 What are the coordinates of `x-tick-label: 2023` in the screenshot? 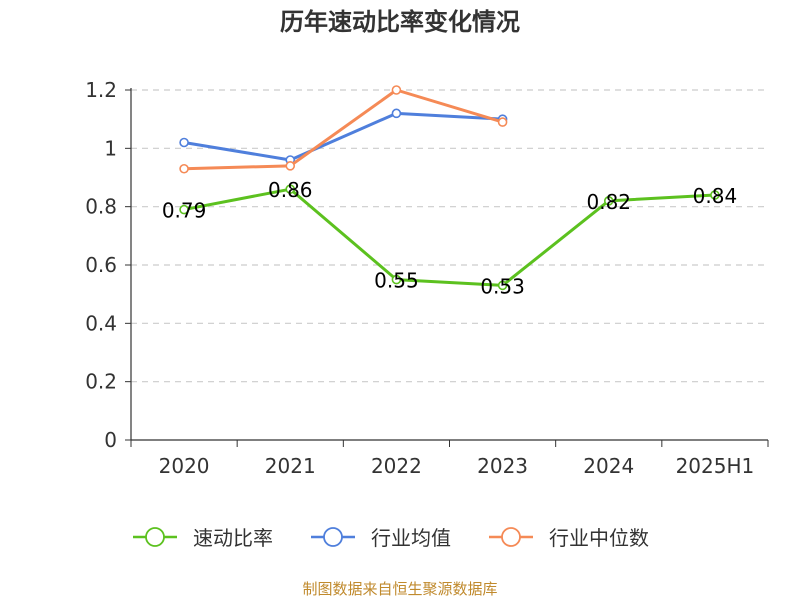 It's located at (502, 466).